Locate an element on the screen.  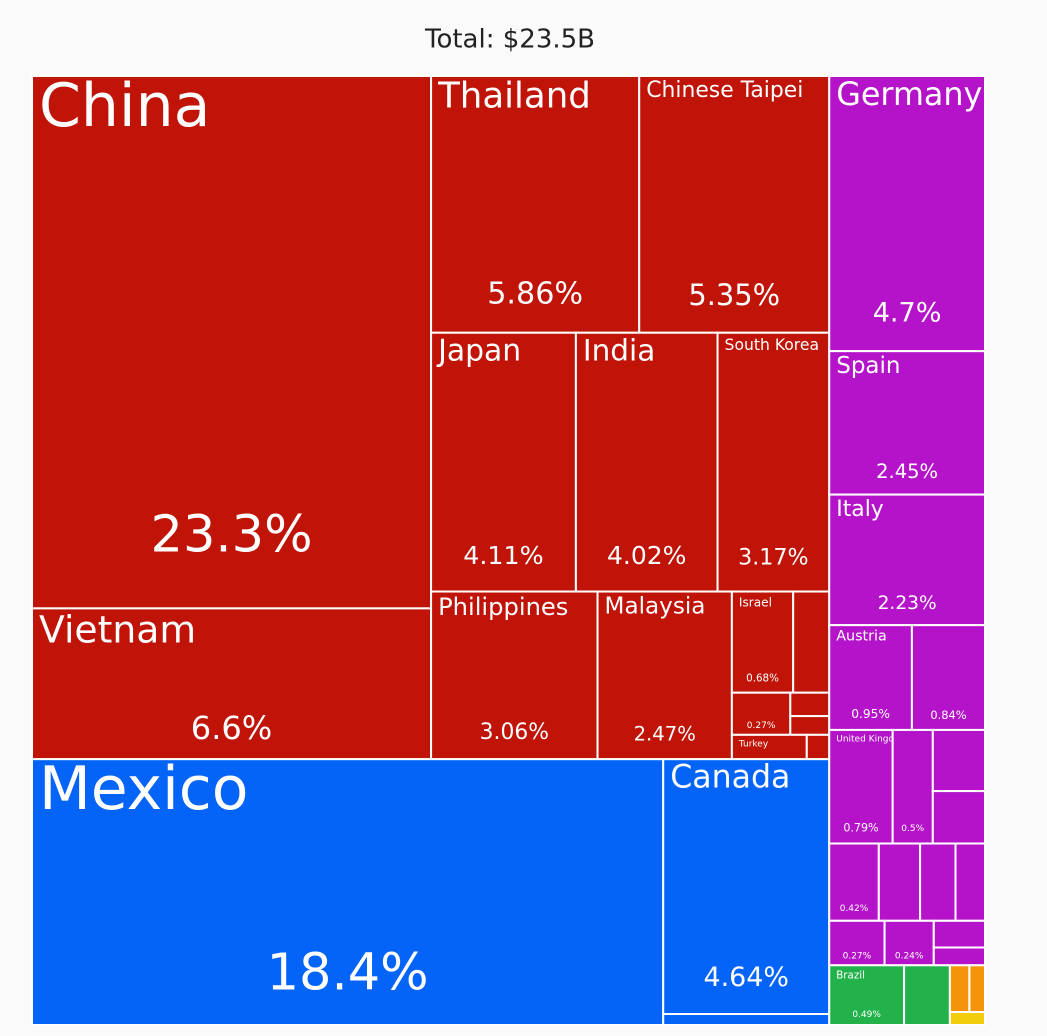
category-label: Germany is located at coordinates (909, 94).